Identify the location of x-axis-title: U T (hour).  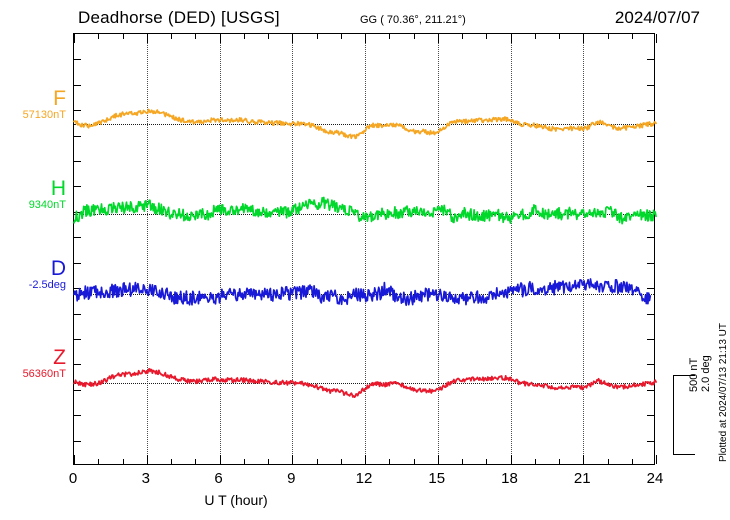
(236, 500).